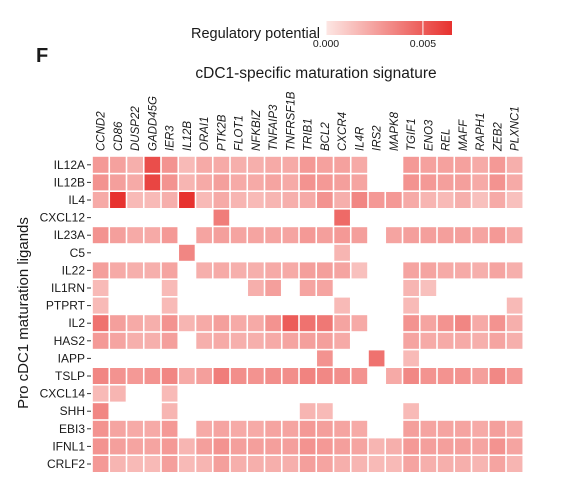 This screenshot has width=567, height=500. I want to click on row-label: C5, so click(78, 253).